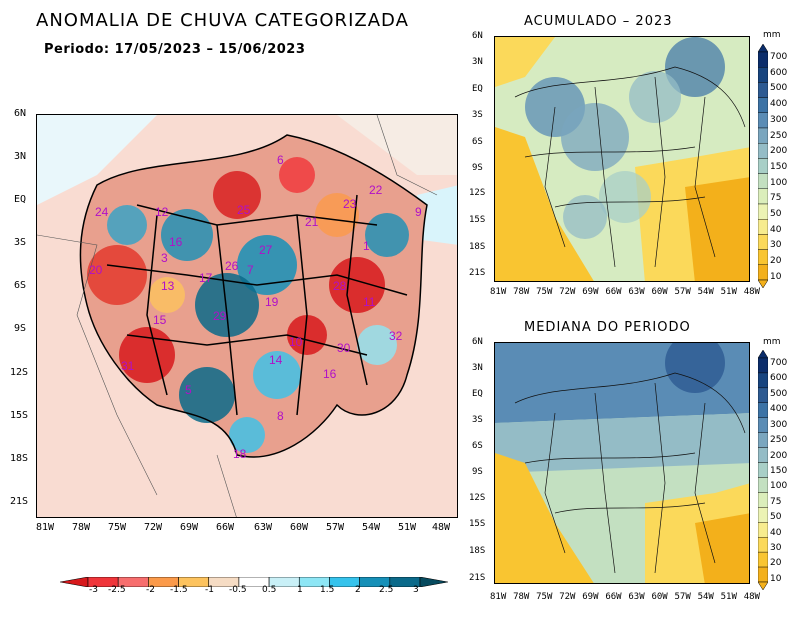 This screenshot has height=618, width=800. Describe the element at coordinates (407, 527) in the screenshot. I see `lon-tick: 51W` at that location.